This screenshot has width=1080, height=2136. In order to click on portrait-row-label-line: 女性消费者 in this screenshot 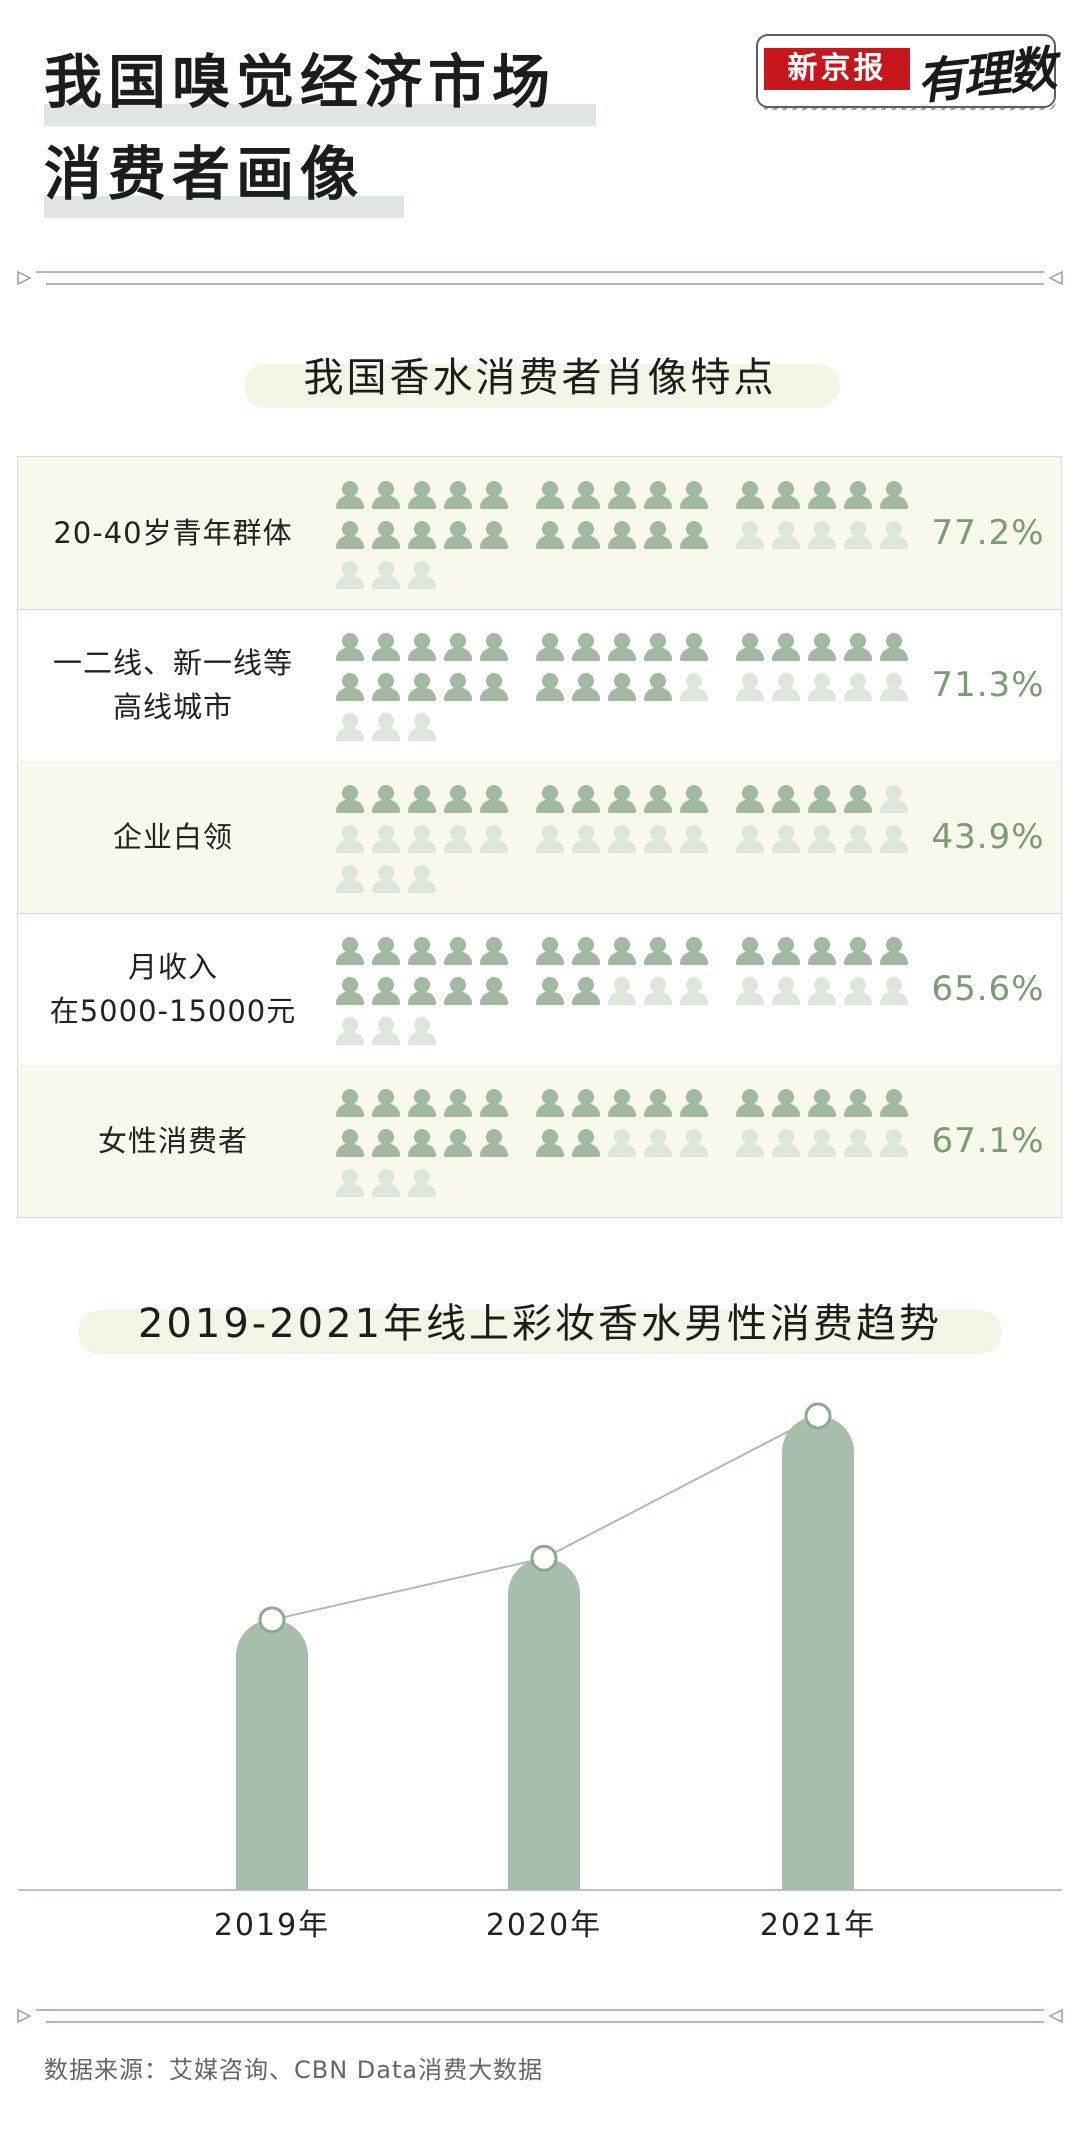, I will do `click(172, 1141)`.